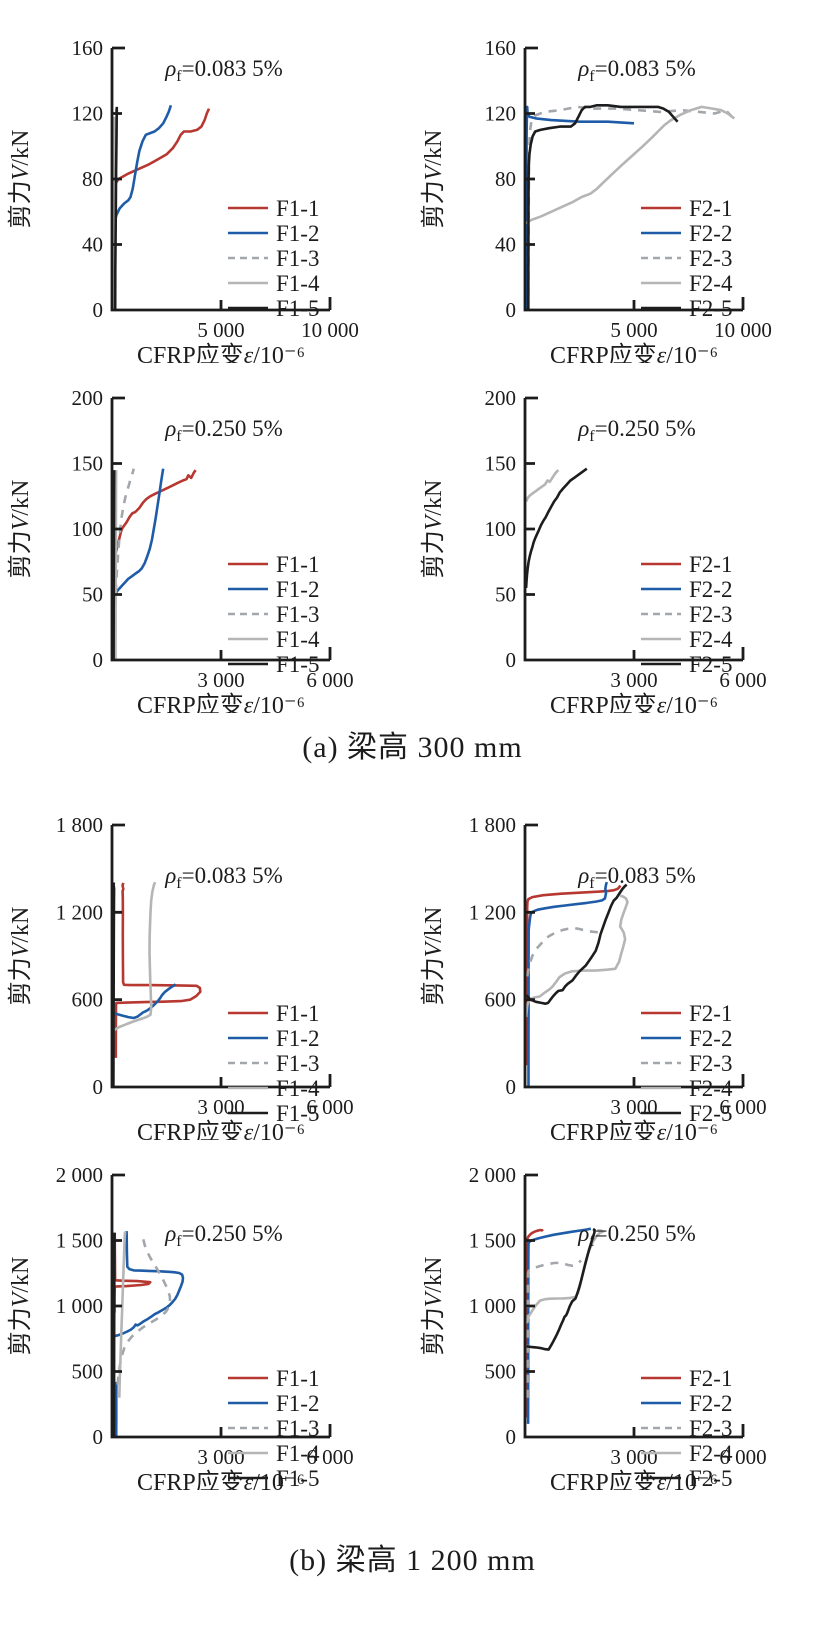 This screenshot has height=1638, width=825. I want to click on x-tick-label: 10 000, so click(743, 330).